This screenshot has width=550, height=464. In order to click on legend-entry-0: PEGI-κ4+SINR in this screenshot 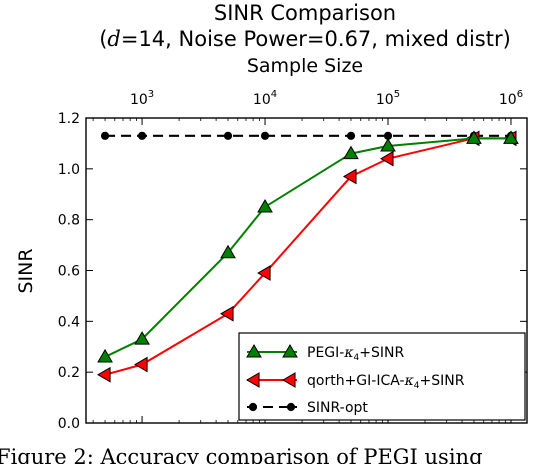, I will do `click(325, 353)`.